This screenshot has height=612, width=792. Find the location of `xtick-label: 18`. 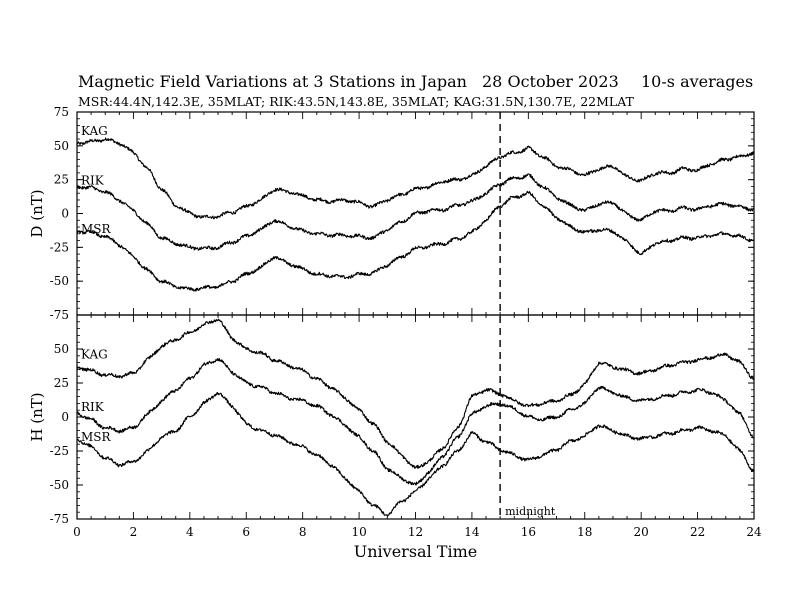

xtick-label: 18 is located at coordinates (584, 532).